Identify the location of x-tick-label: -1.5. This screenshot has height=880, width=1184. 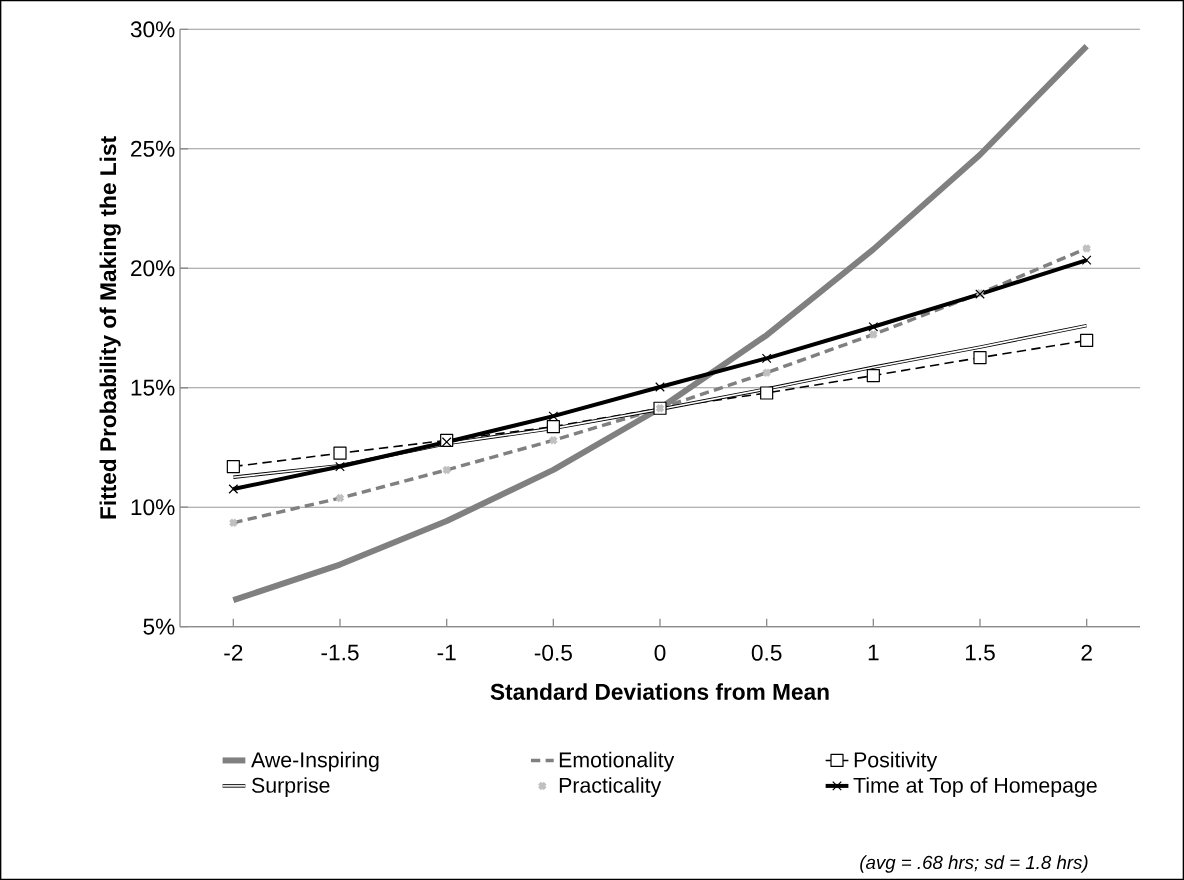
(340, 652).